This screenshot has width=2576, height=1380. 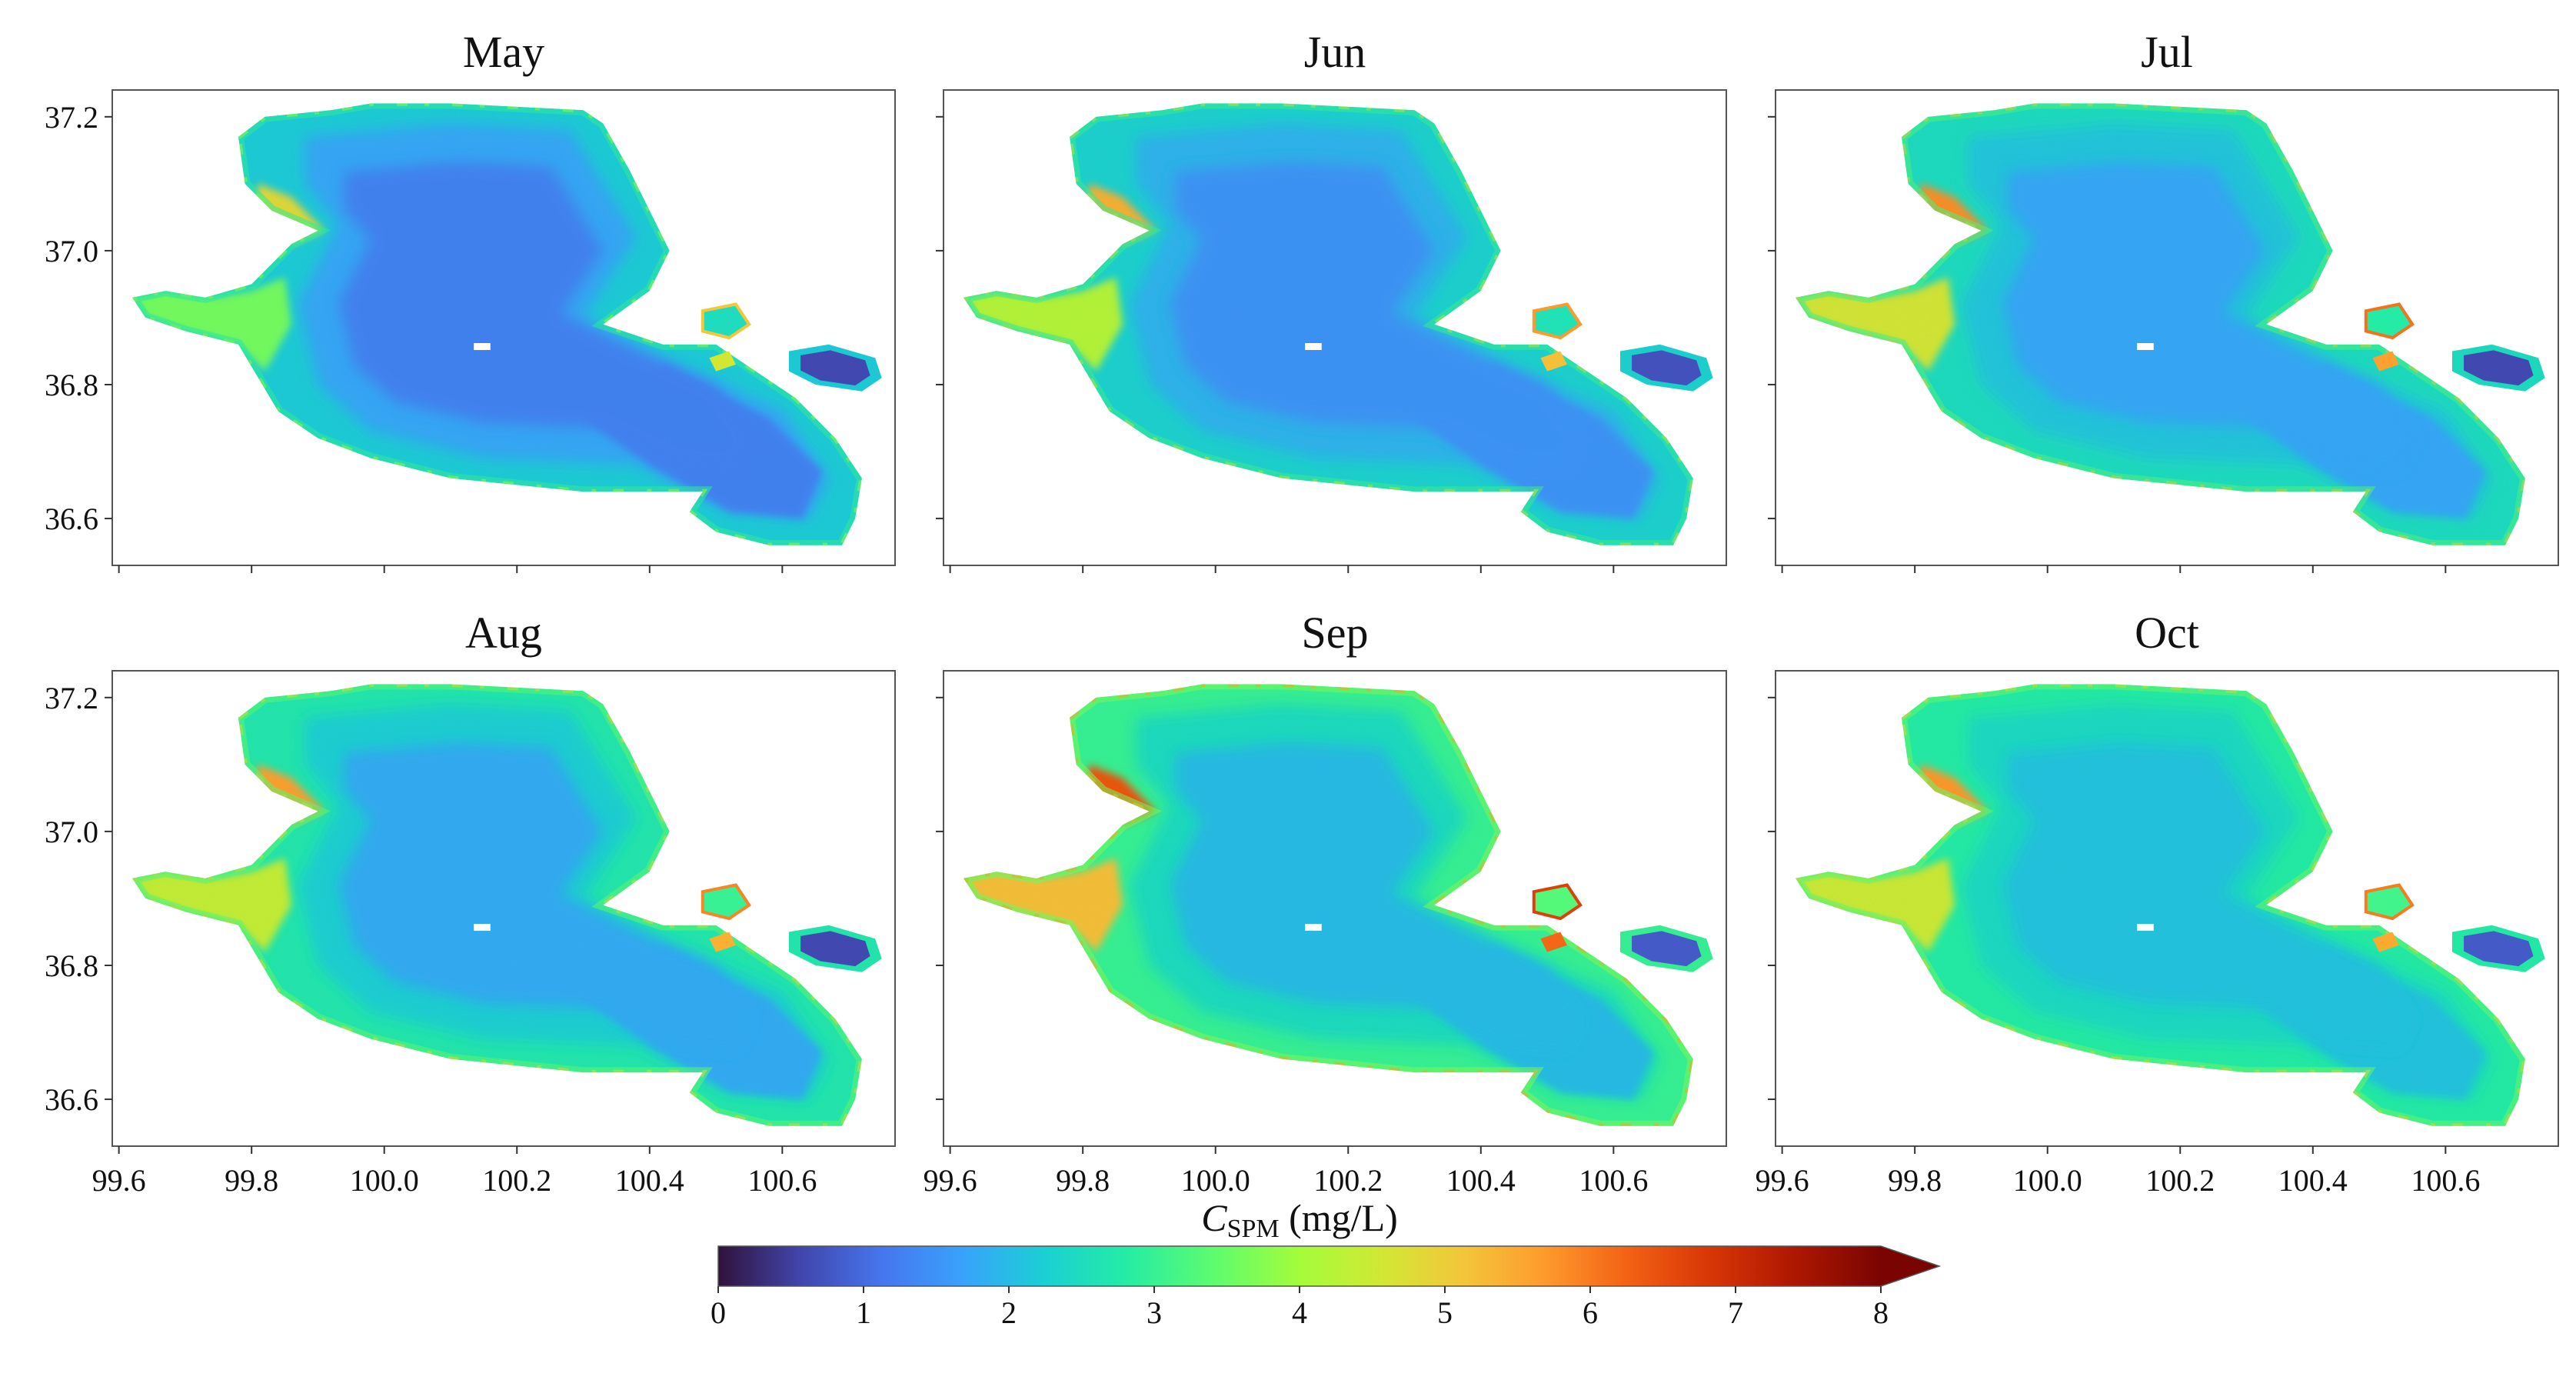 I want to click on west-bay-oct, so click(x=1875, y=905).